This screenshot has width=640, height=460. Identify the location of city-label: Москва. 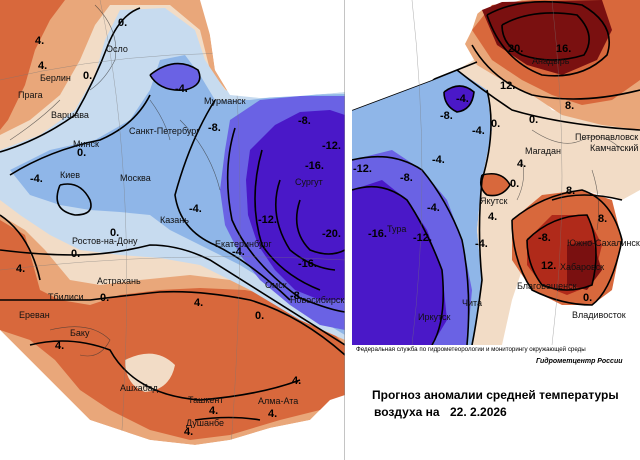
(135, 178).